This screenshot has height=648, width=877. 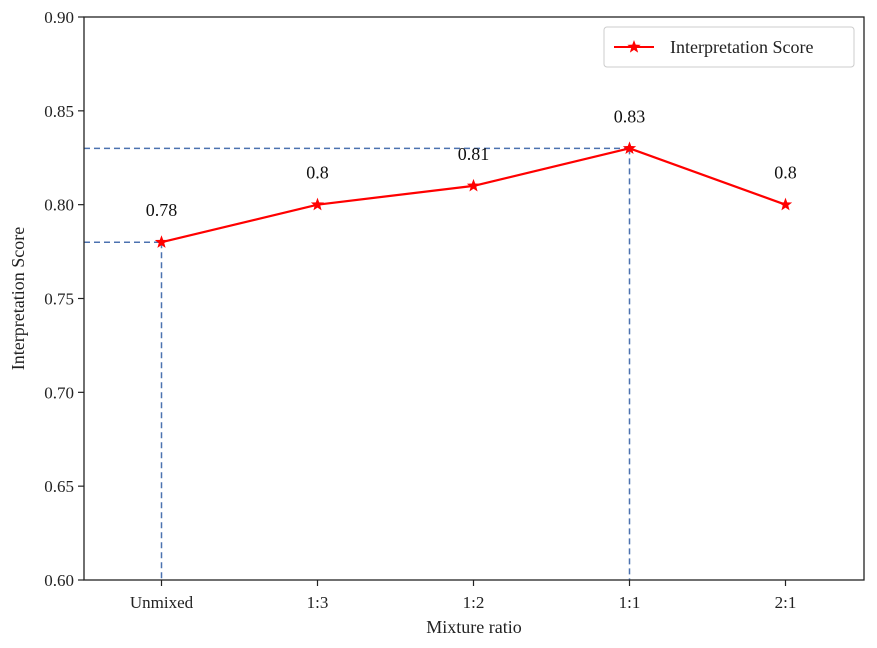 I want to click on y-tick-label: 0.90, so click(x=59, y=17).